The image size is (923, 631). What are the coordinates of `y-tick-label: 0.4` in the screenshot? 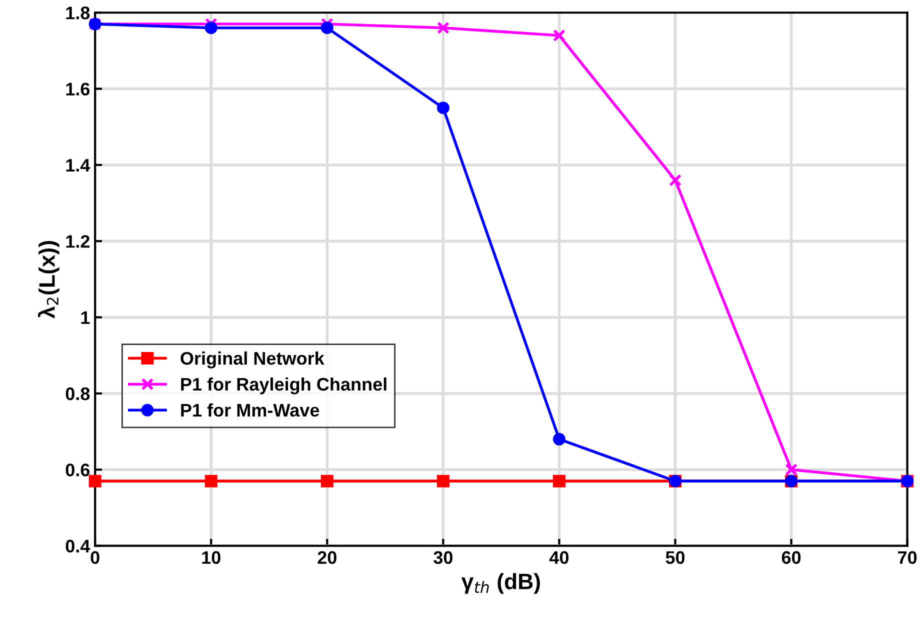 It's located at (78, 546).